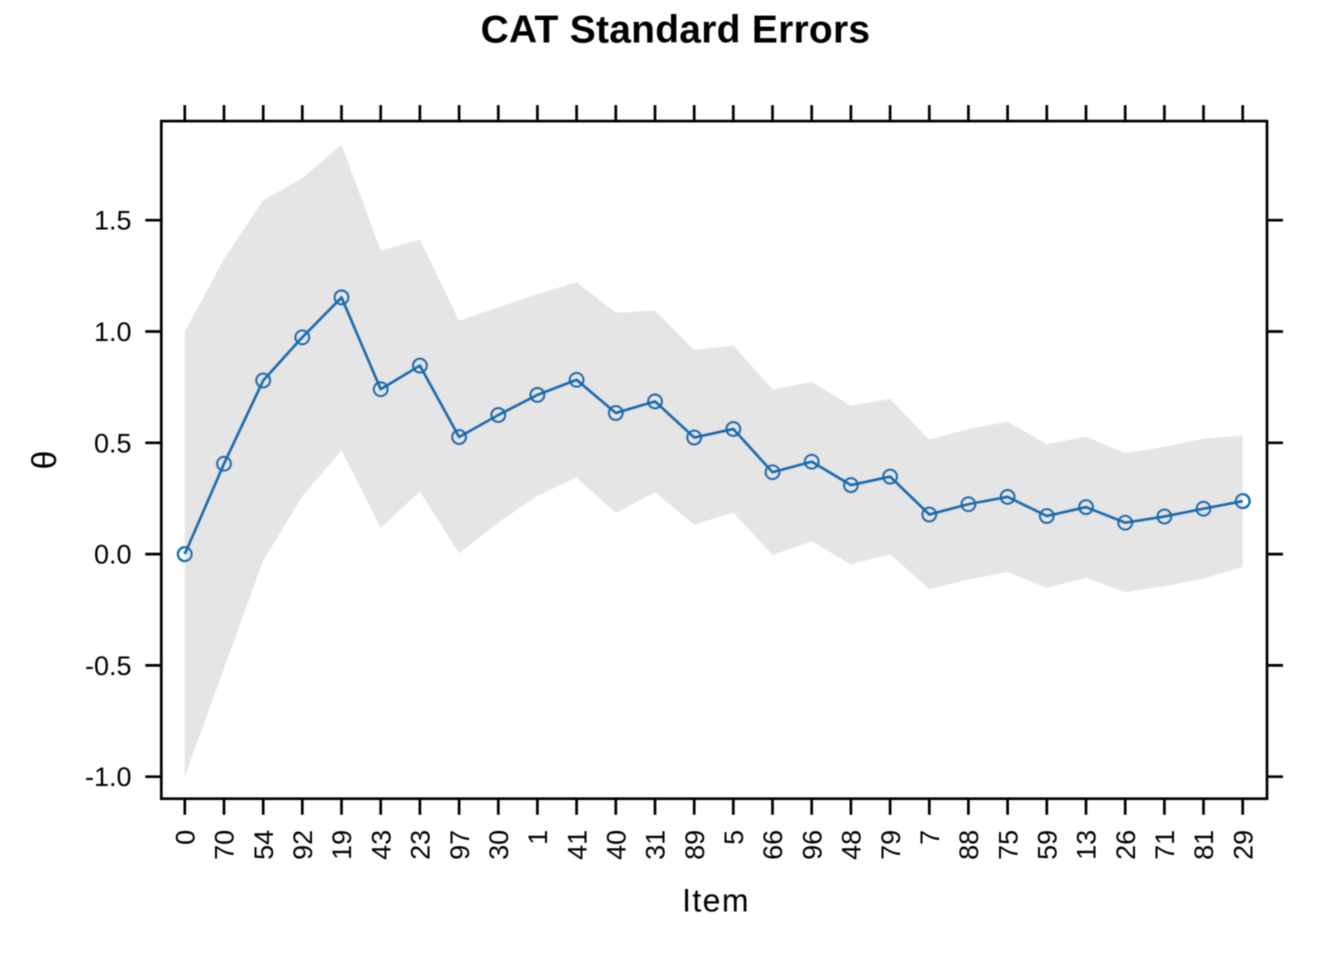 The image size is (1344, 960). What do you see at coordinates (812, 845) in the screenshot?
I see `svg-text: 96` at bounding box center [812, 845].